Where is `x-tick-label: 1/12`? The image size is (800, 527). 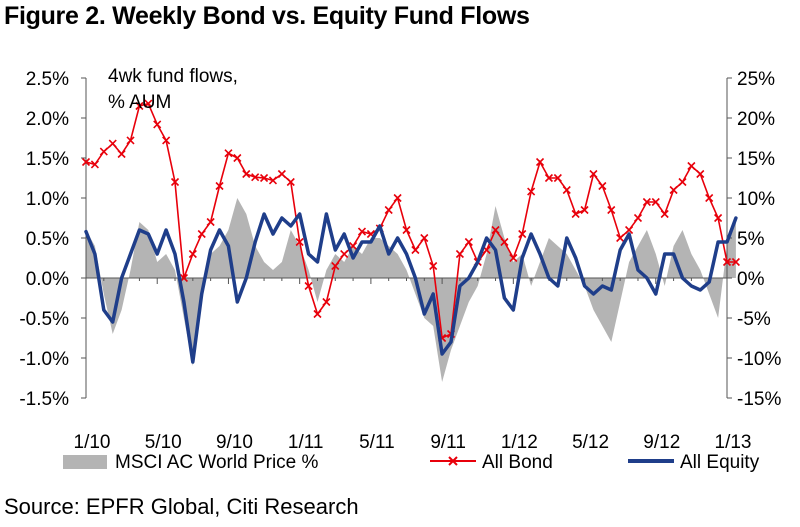
x-tick-label: 1/12 is located at coordinates (519, 442).